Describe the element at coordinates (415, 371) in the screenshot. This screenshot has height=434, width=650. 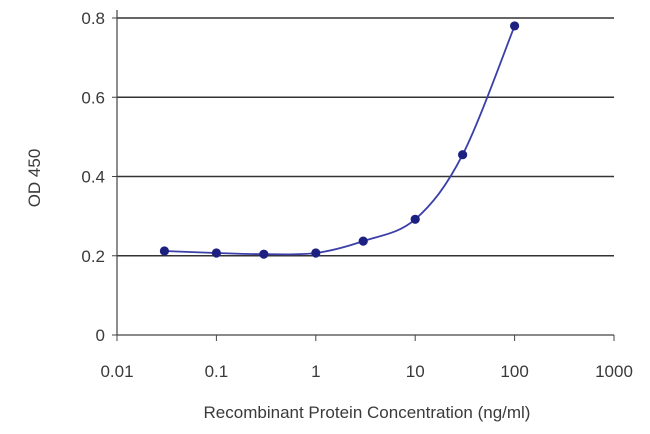
I see `x-tick-label: 10` at that location.